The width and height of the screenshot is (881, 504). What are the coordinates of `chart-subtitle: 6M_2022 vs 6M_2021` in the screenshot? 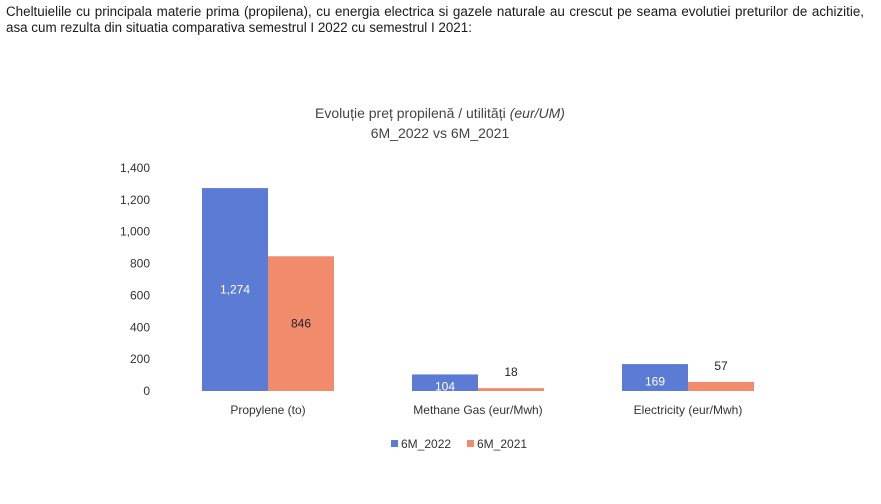 It's located at (440, 133).